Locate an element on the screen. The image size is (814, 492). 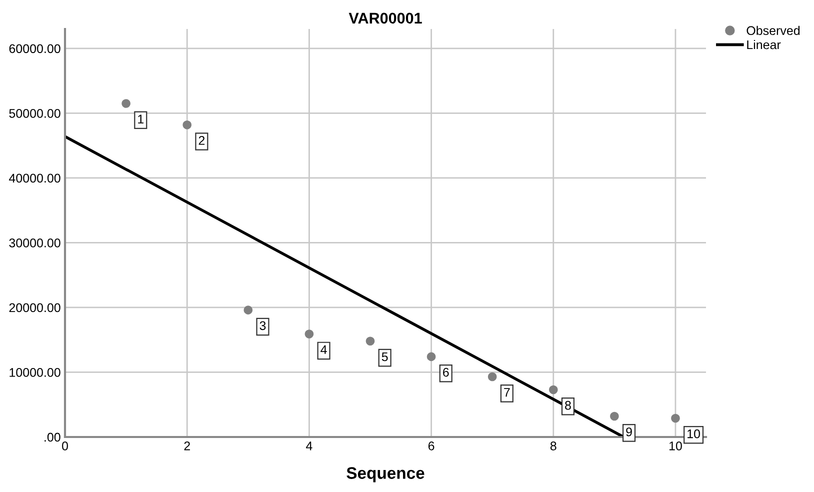
annotation: 7 is located at coordinates (507, 392).